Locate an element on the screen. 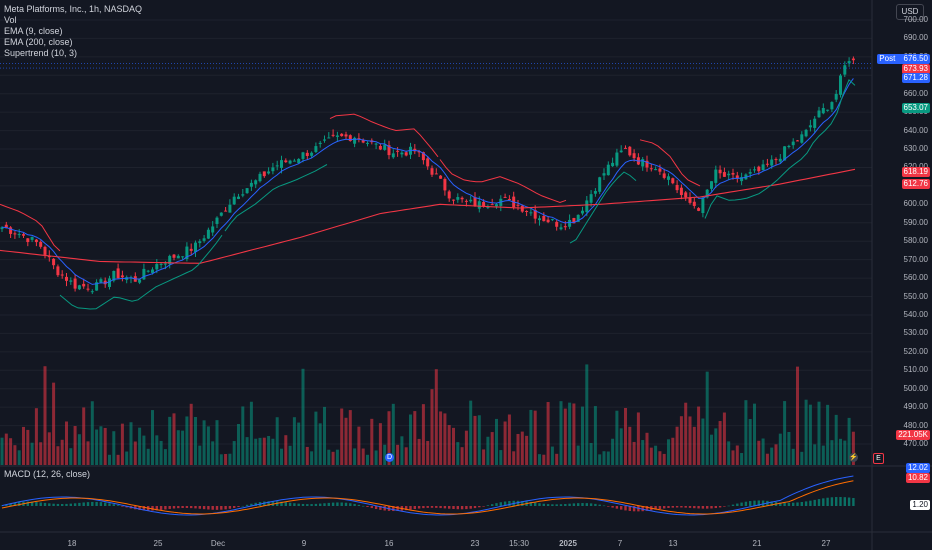 This screenshot has width=932, height=550. earnings-badge: E is located at coordinates (878, 458).